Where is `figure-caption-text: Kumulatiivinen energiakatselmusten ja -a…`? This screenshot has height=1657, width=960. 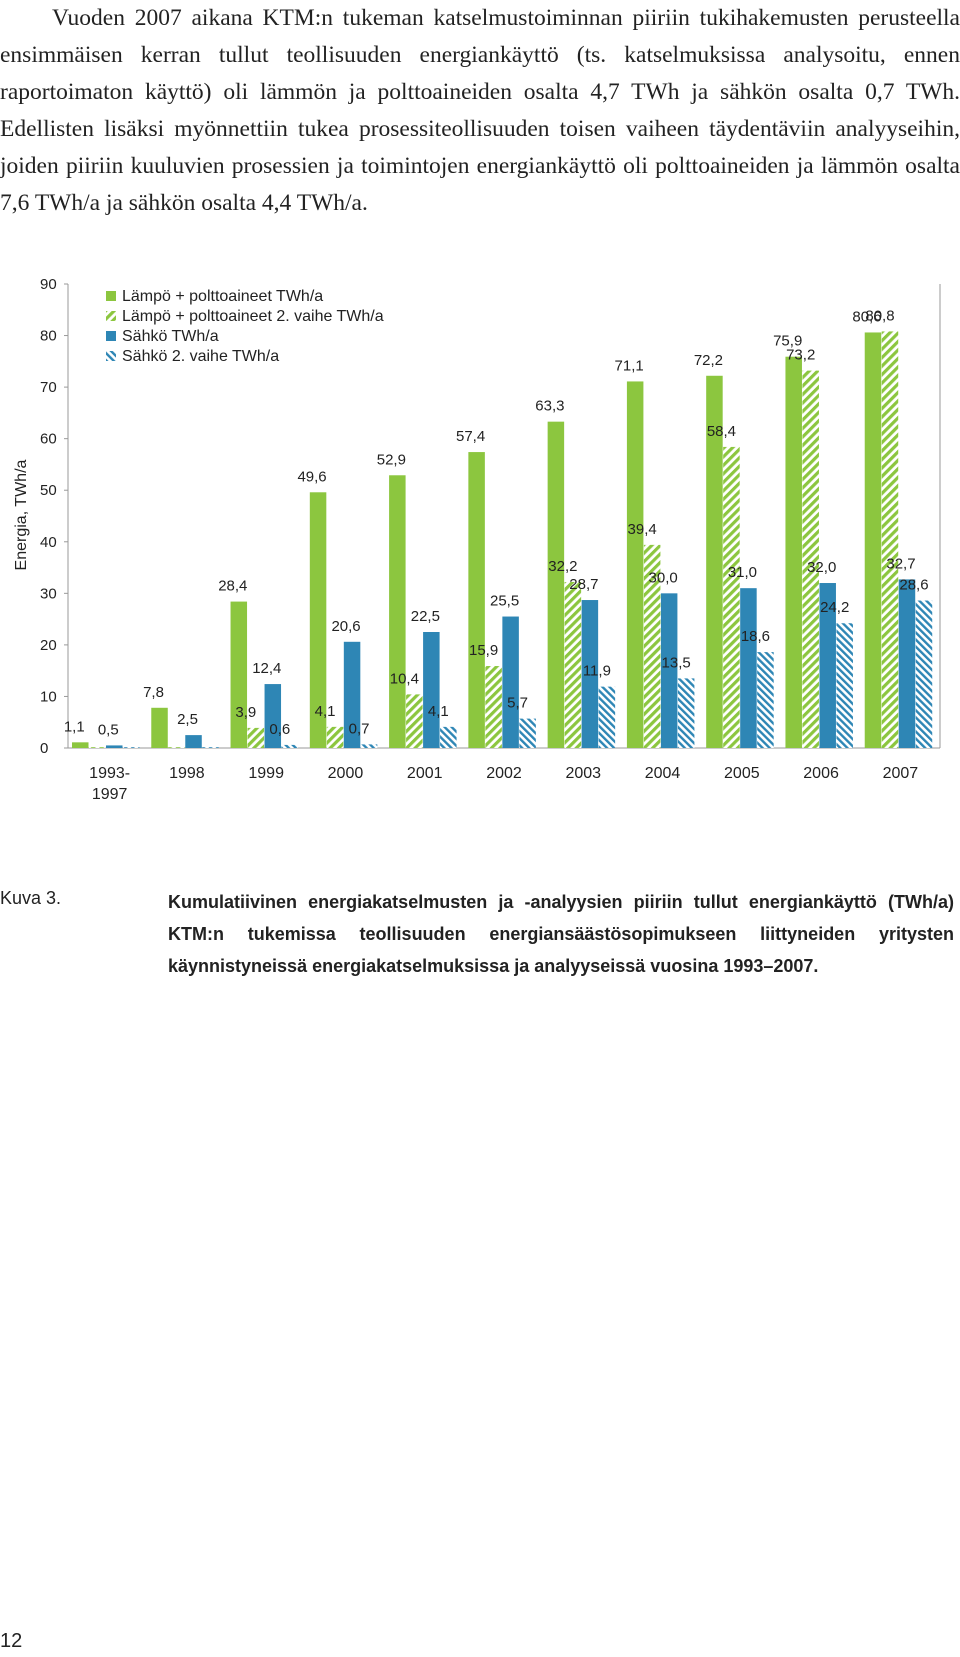
figure-caption-text: Kumulatiivinen energiakatselmusten ja -a… is located at coordinates (561, 934).